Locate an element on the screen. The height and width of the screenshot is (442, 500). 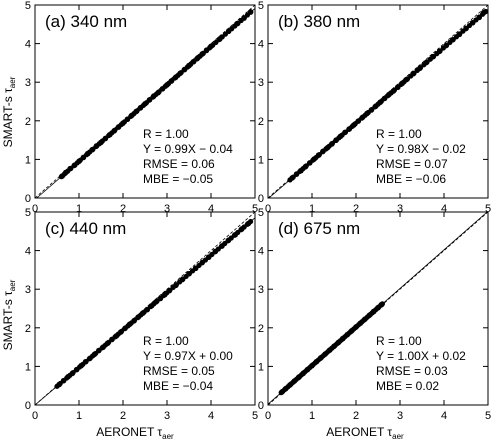
panel-title: (a) 340 nm is located at coordinates (86, 21).